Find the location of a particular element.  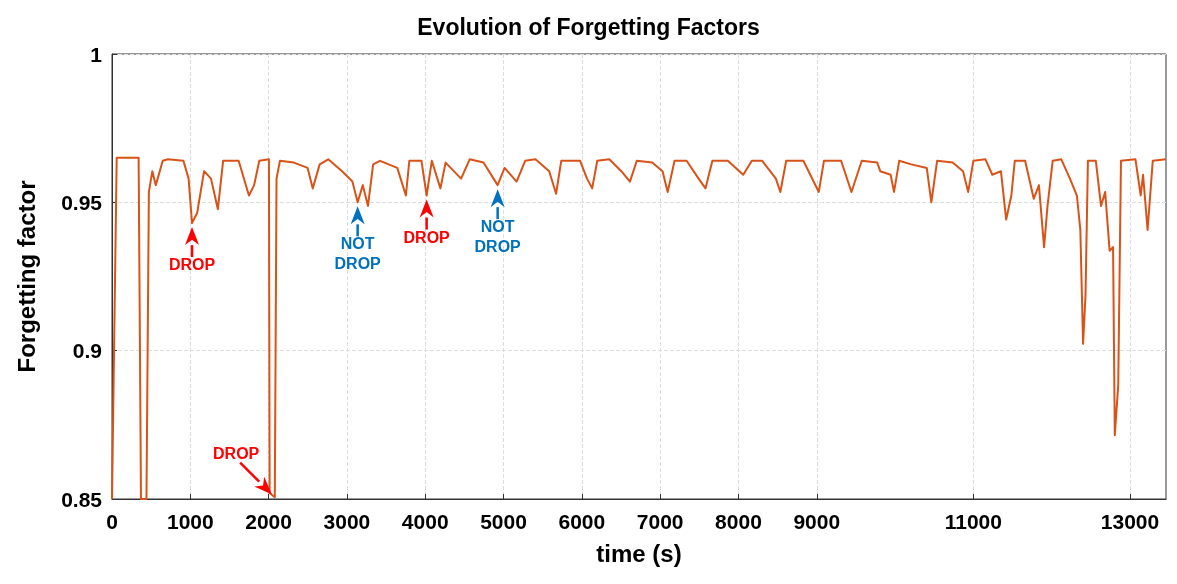

x-tick-label: 7000 is located at coordinates (660, 521).